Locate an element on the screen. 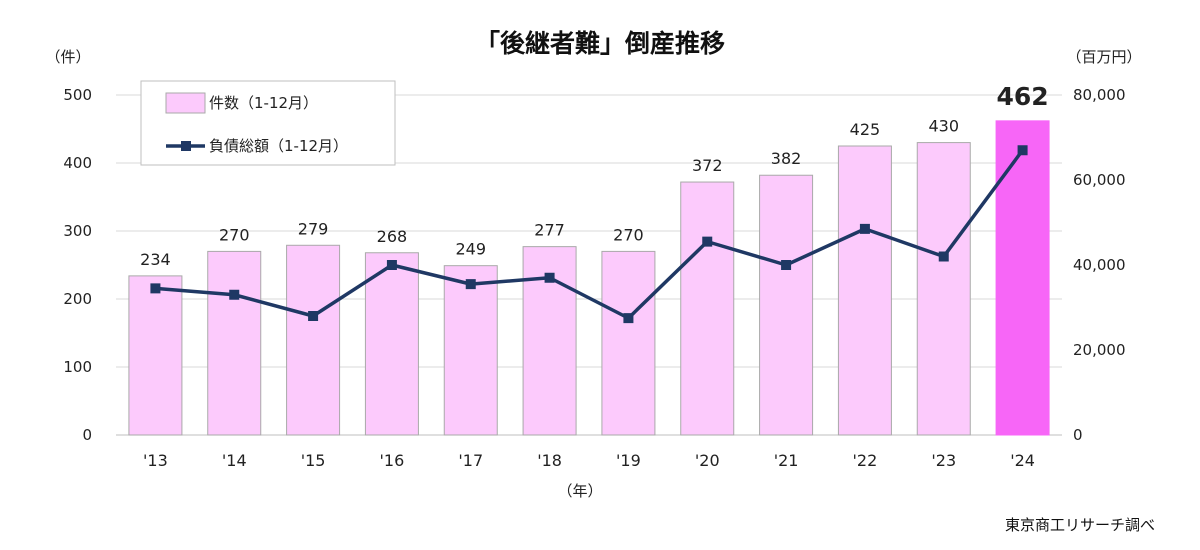  legend-bar-swatch is located at coordinates (185, 103).